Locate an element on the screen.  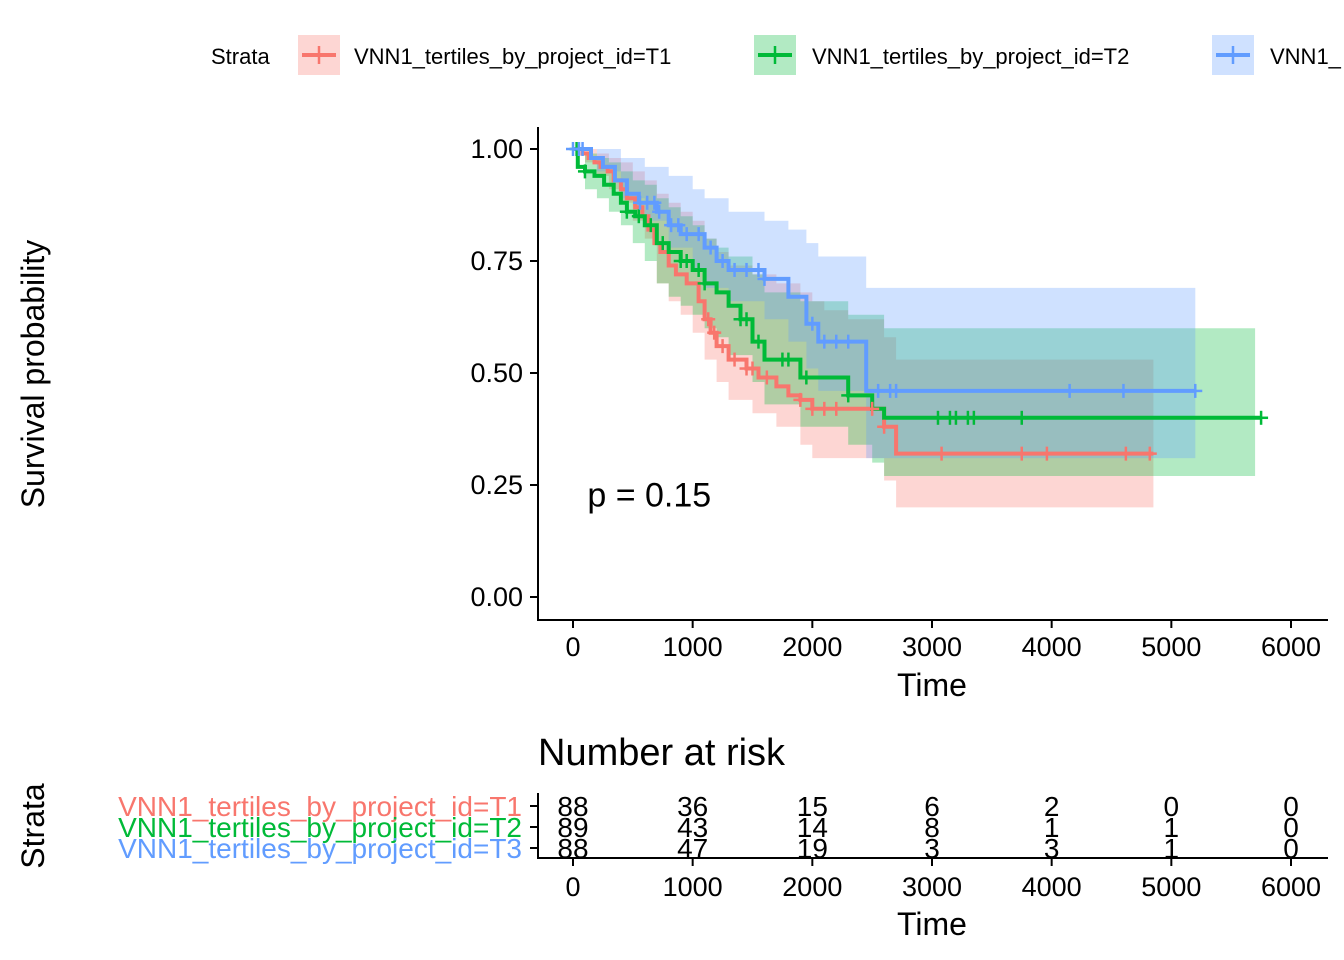
legend-entry-t2: VNN1_tertiles_by_project_id=T2 is located at coordinates (941, 55).